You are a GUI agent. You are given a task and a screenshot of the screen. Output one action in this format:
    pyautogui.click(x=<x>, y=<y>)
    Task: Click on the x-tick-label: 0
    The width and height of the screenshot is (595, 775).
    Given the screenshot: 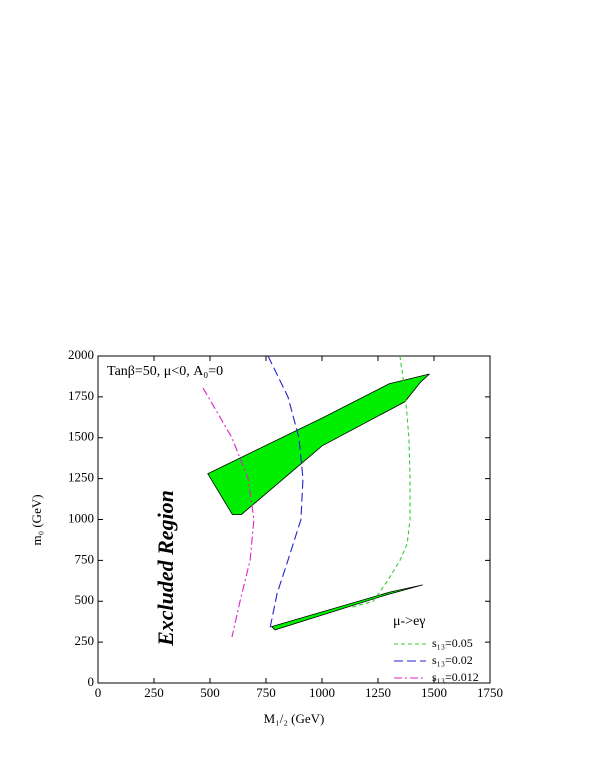 What is the action you would take?
    pyautogui.click(x=98, y=692)
    